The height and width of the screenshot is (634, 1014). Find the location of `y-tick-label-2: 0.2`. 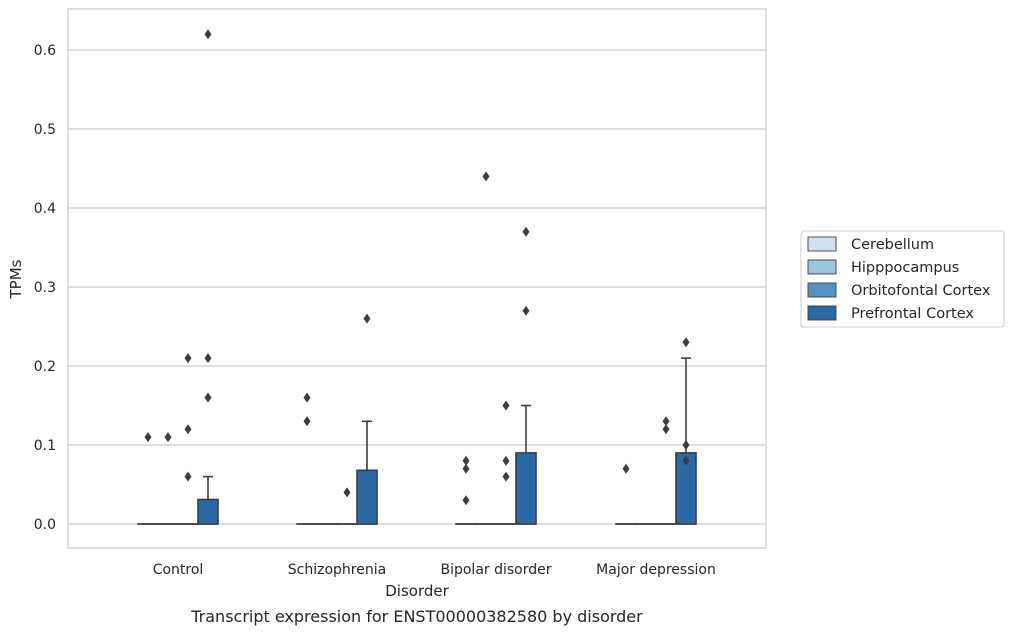

y-tick-label-2: 0.2 is located at coordinates (45, 367).